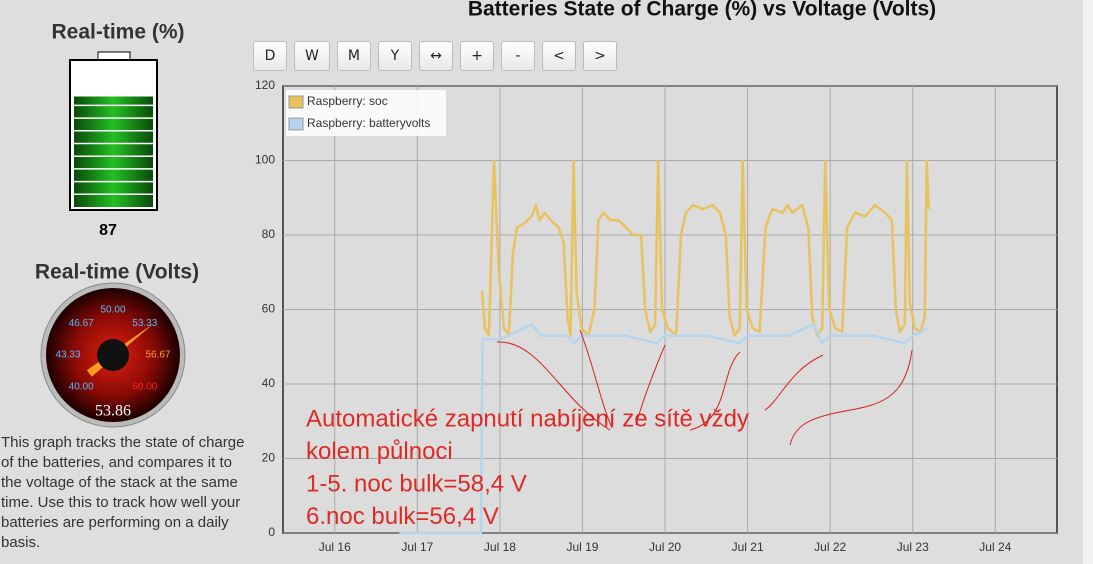  What do you see at coordinates (830, 547) in the screenshot?
I see `x-tick-label: Jul 22` at bounding box center [830, 547].